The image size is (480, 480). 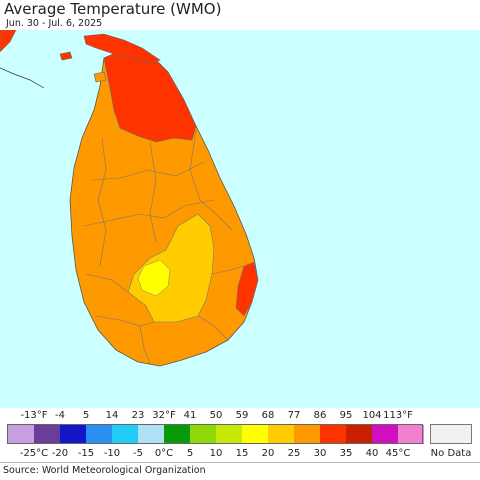 What do you see at coordinates (54, 23) in the screenshot?
I see `map-subtitle: Jun. 30 - Jul. 6, 2025` at bounding box center [54, 23].